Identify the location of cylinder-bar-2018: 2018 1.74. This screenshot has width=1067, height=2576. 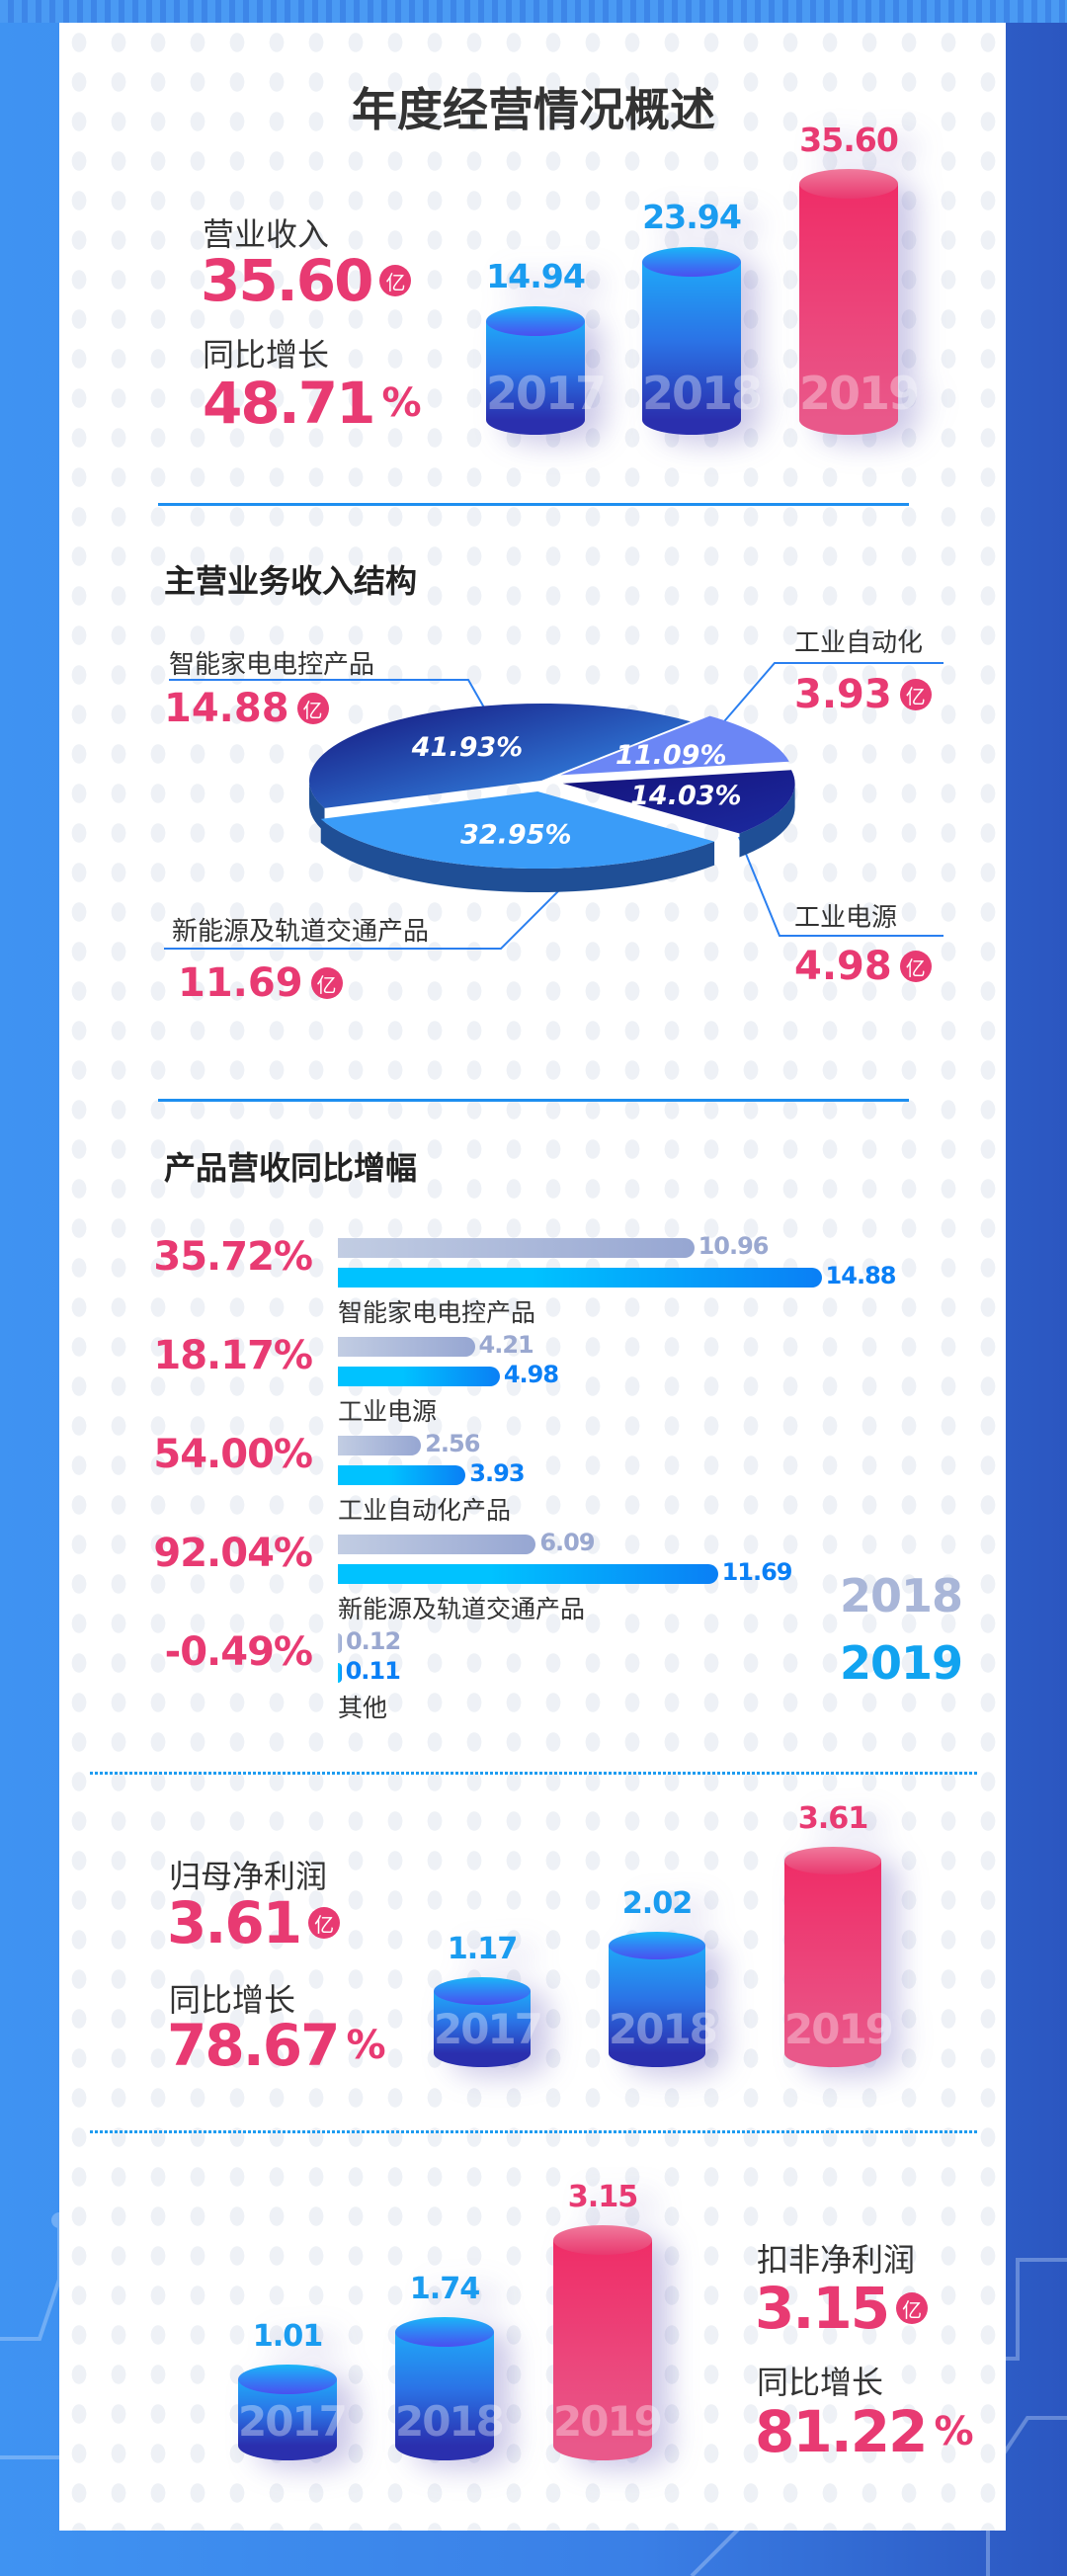
(450, 2366).